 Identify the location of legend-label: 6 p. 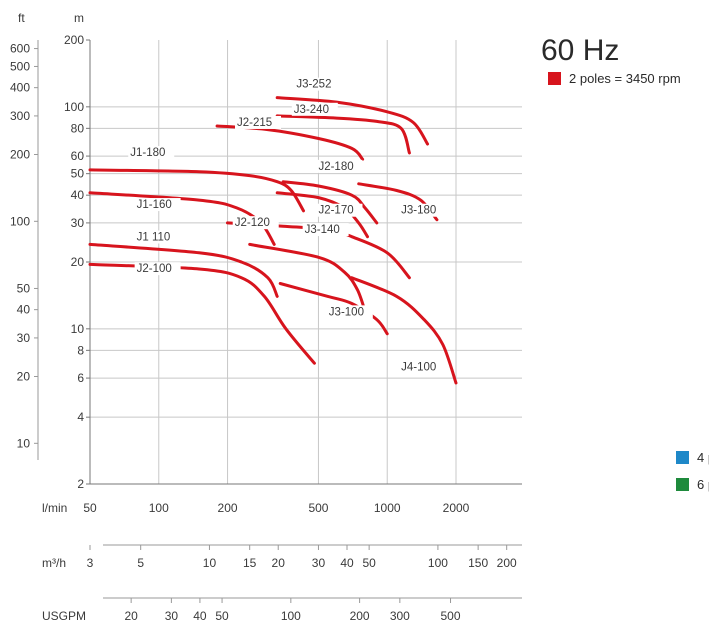
(703, 484).